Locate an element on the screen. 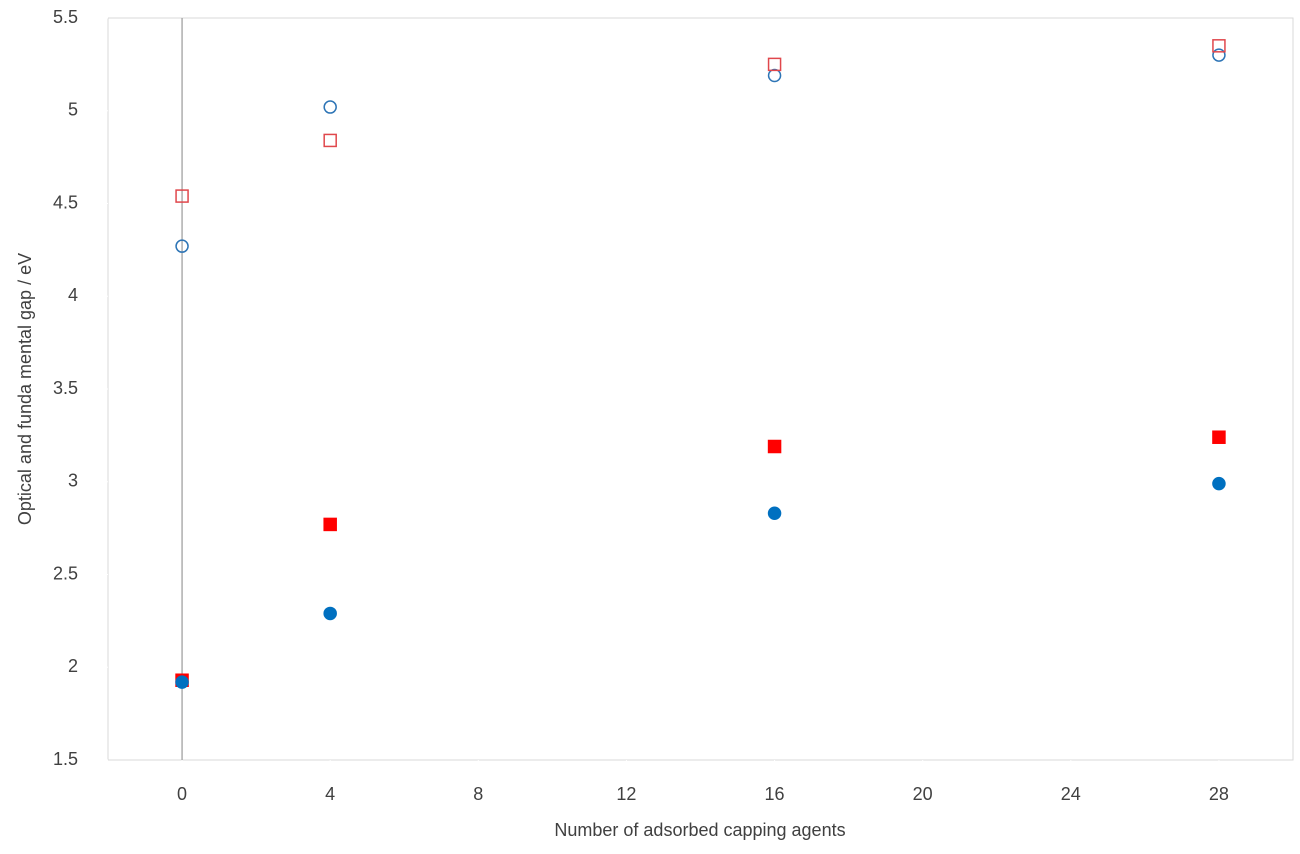  y-tick-label: 5 is located at coordinates (73, 110).